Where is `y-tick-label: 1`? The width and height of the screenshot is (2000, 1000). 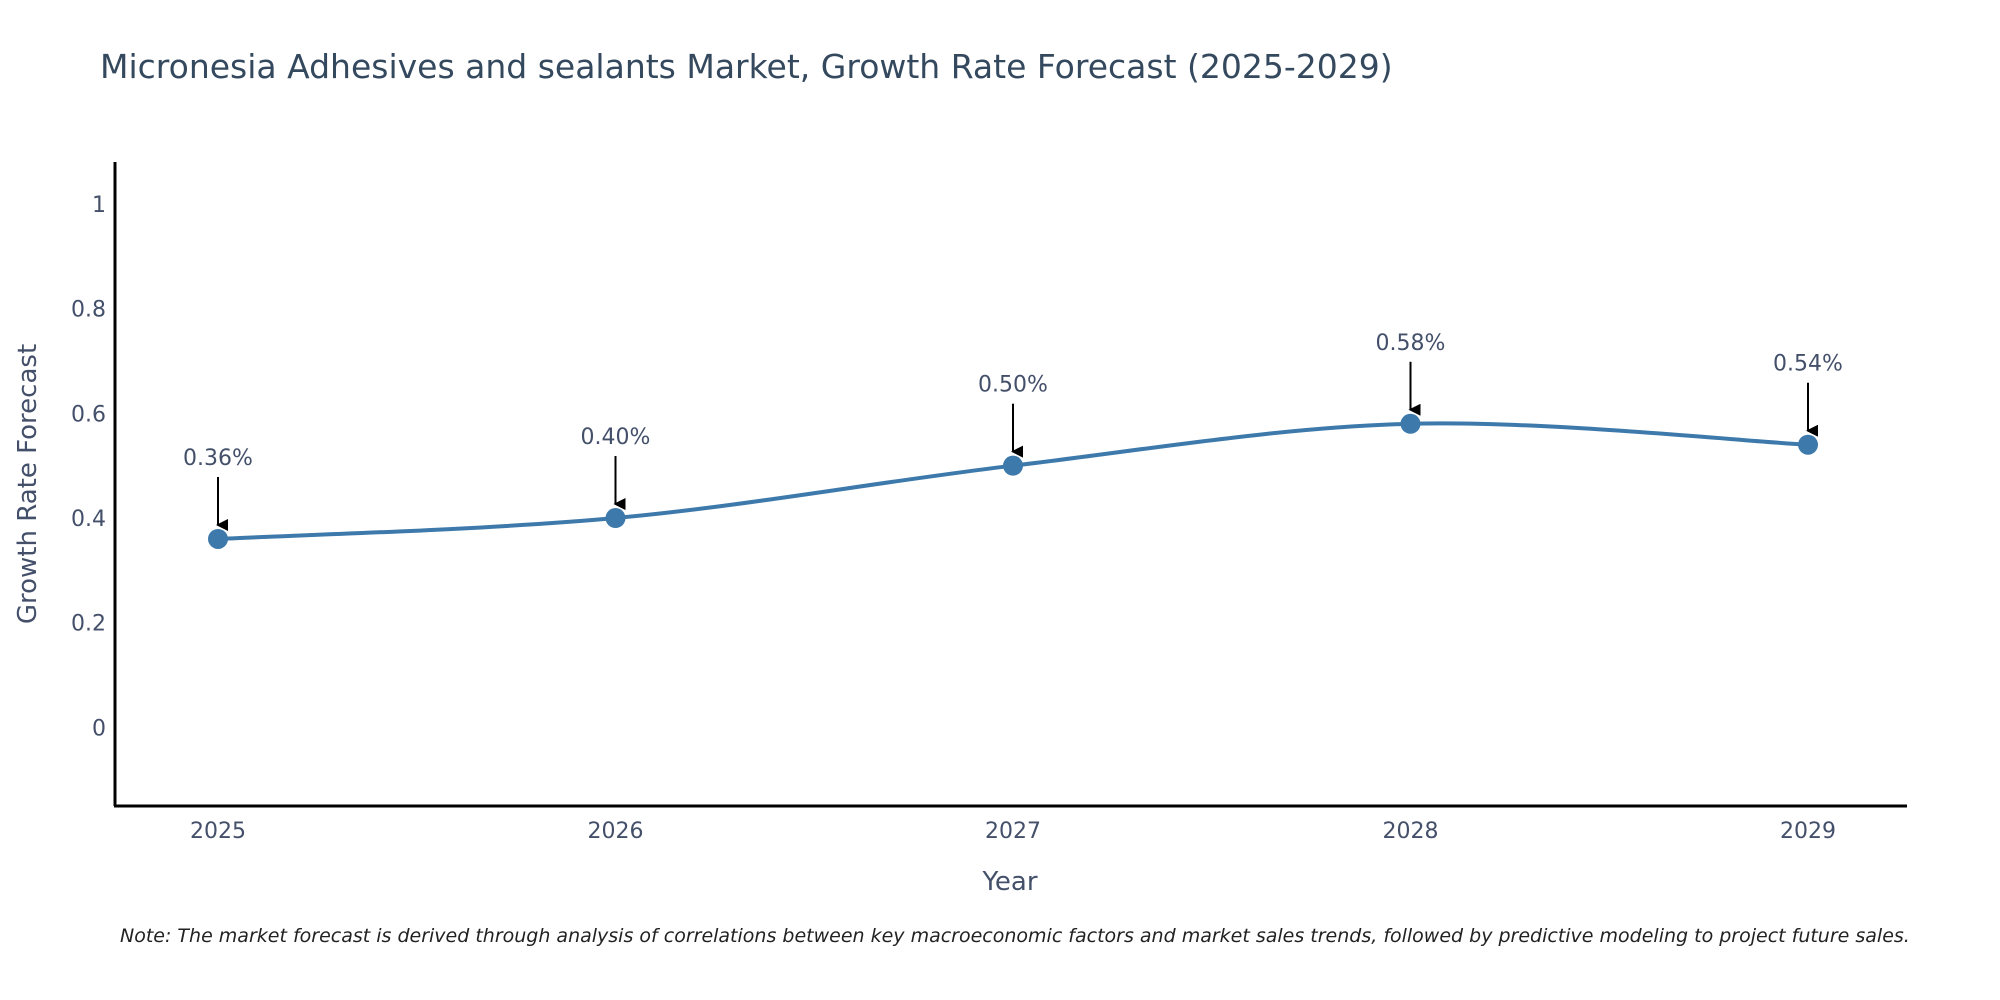
y-tick-label: 1 is located at coordinates (99, 205).